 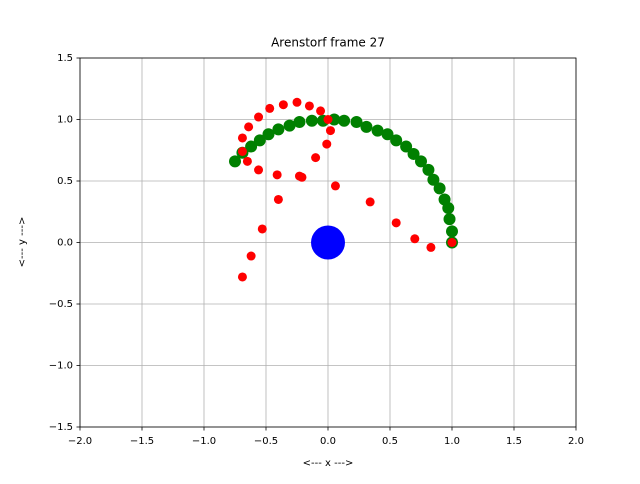 I want to click on x-tick-label: 1.5, so click(x=514, y=441).